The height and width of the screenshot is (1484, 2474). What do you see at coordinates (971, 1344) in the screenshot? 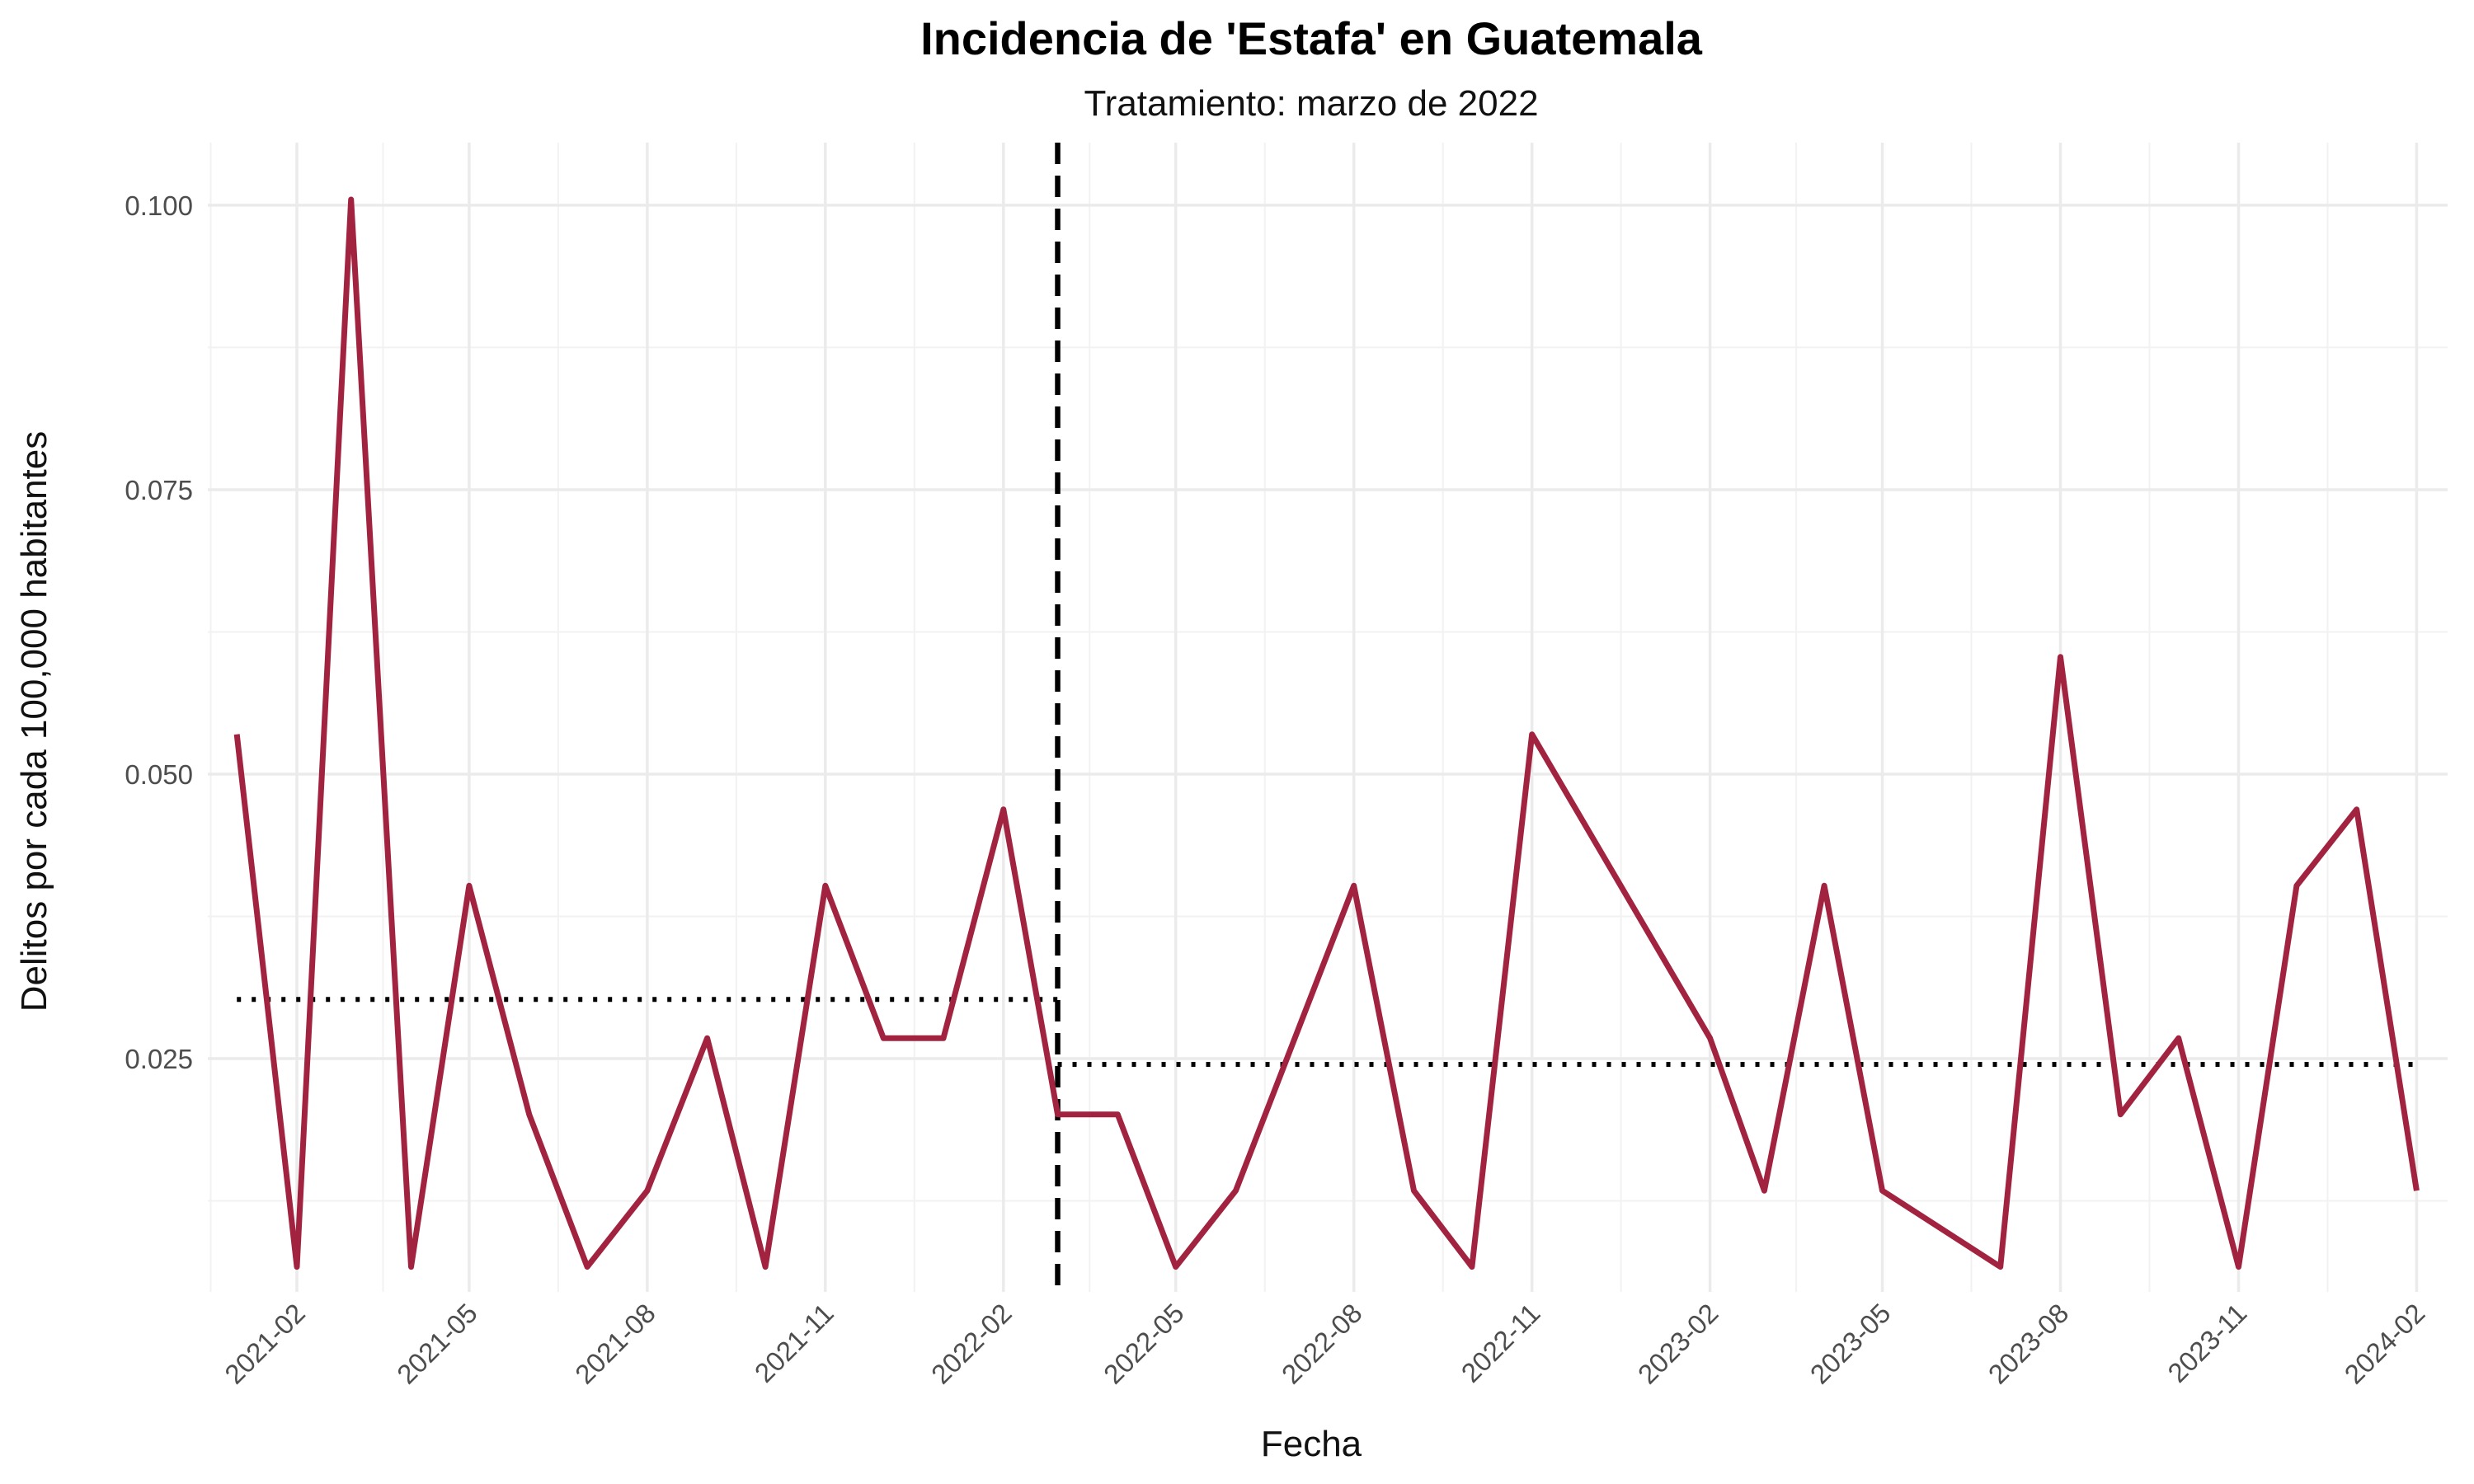
I see `x-tick-label: 2022-02` at bounding box center [971, 1344].